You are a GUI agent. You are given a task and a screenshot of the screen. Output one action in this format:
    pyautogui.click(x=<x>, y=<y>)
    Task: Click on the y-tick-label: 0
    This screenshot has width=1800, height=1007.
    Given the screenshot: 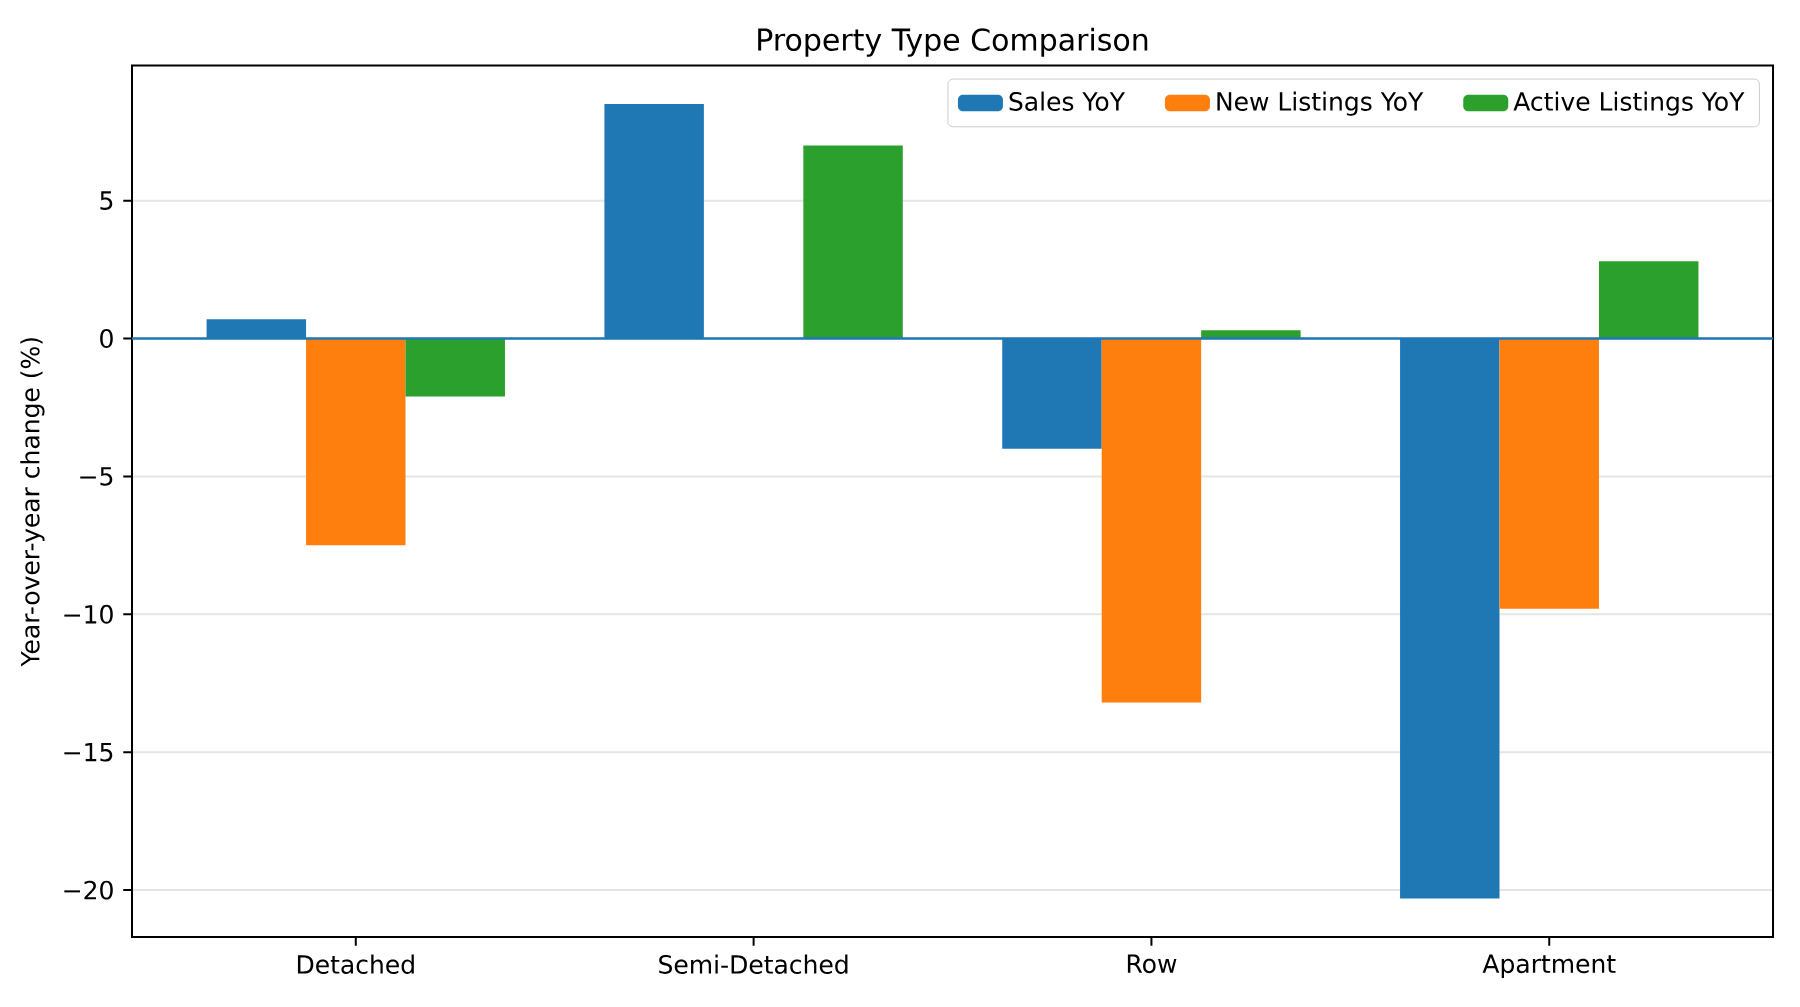 What is the action you would take?
    pyautogui.click(x=106, y=338)
    